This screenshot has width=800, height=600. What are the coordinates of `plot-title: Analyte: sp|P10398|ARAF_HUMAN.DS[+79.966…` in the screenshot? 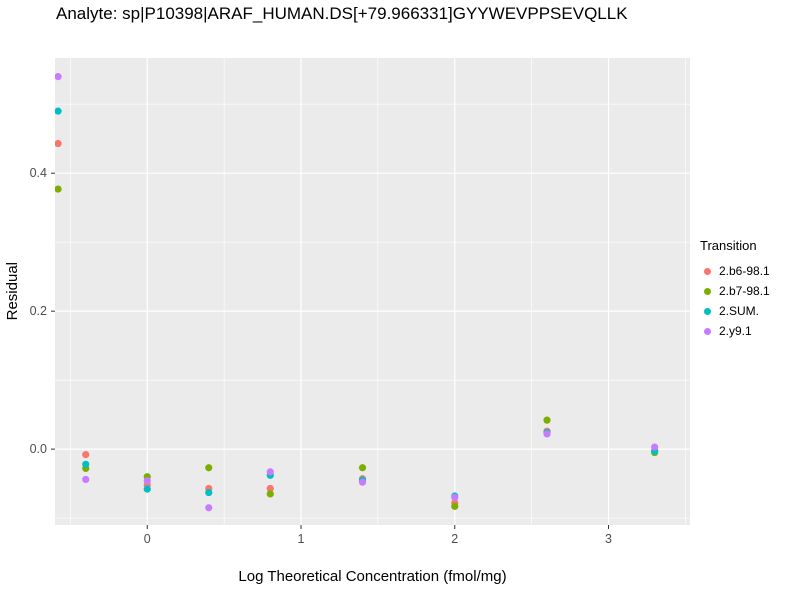 It's located at (342, 13).